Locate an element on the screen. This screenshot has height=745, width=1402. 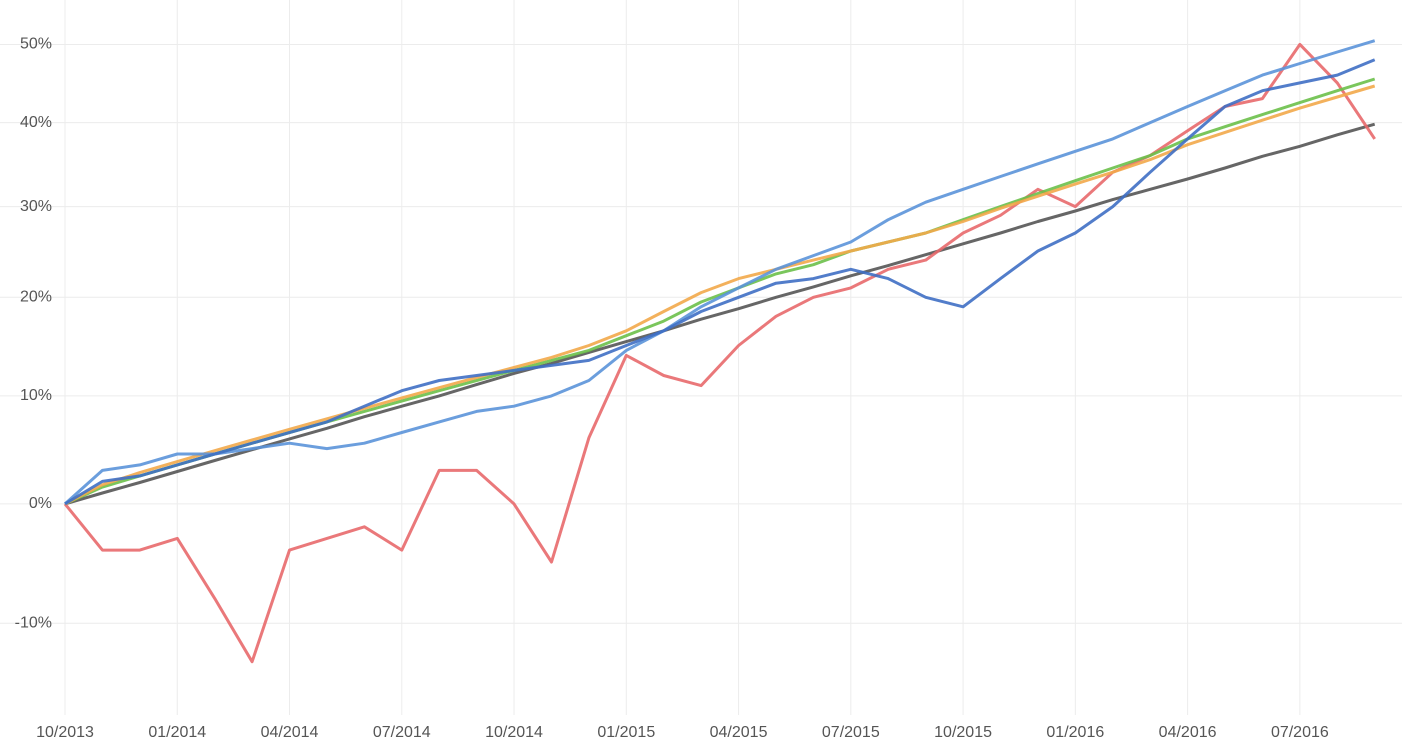
x-tick-label: 10/2013 is located at coordinates (65, 732).